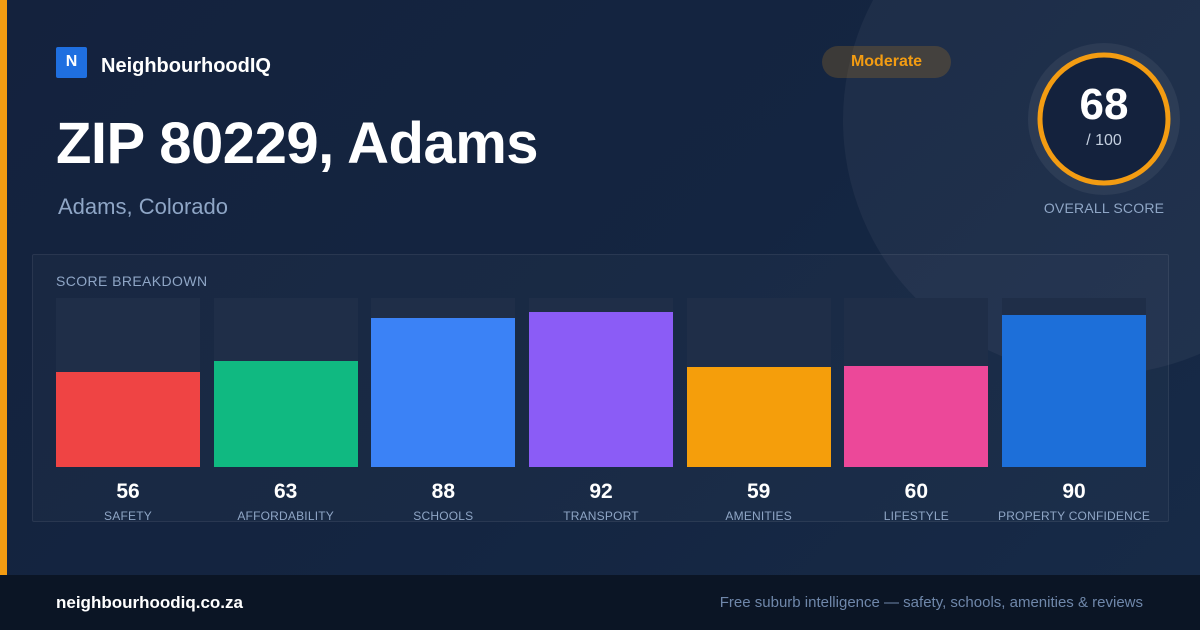 The image size is (1200, 630). I want to click on overall-score-label: OVERALL SCORE, so click(1104, 208).